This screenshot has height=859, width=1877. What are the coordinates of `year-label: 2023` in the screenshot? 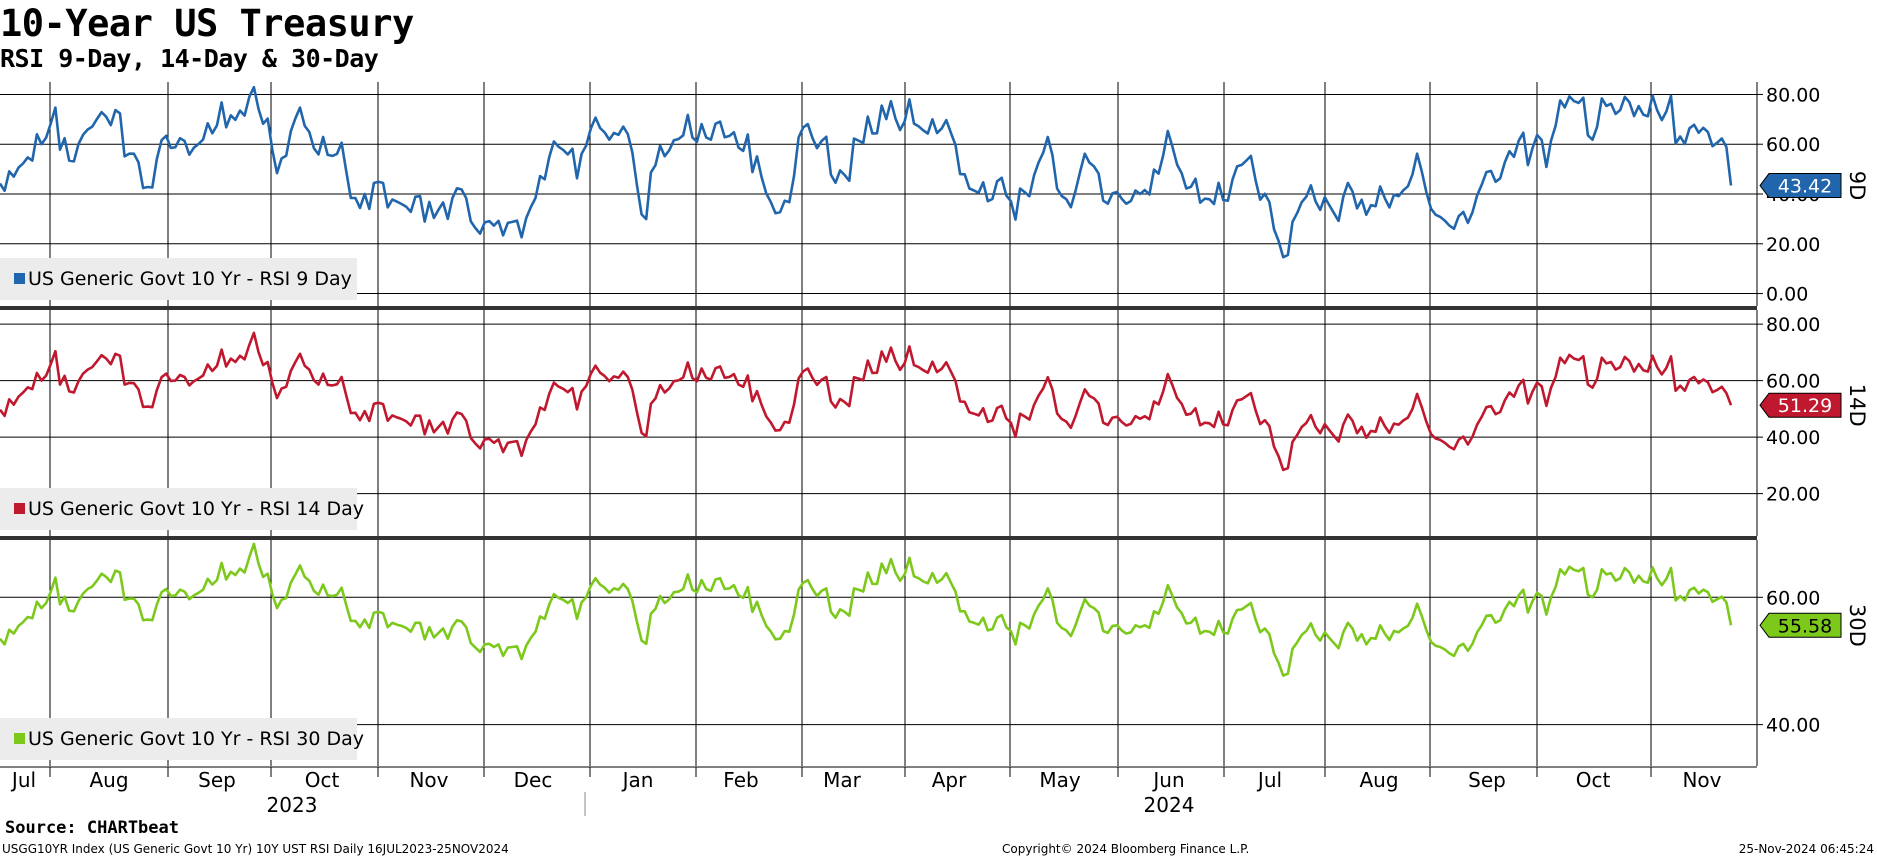 It's located at (292, 805).